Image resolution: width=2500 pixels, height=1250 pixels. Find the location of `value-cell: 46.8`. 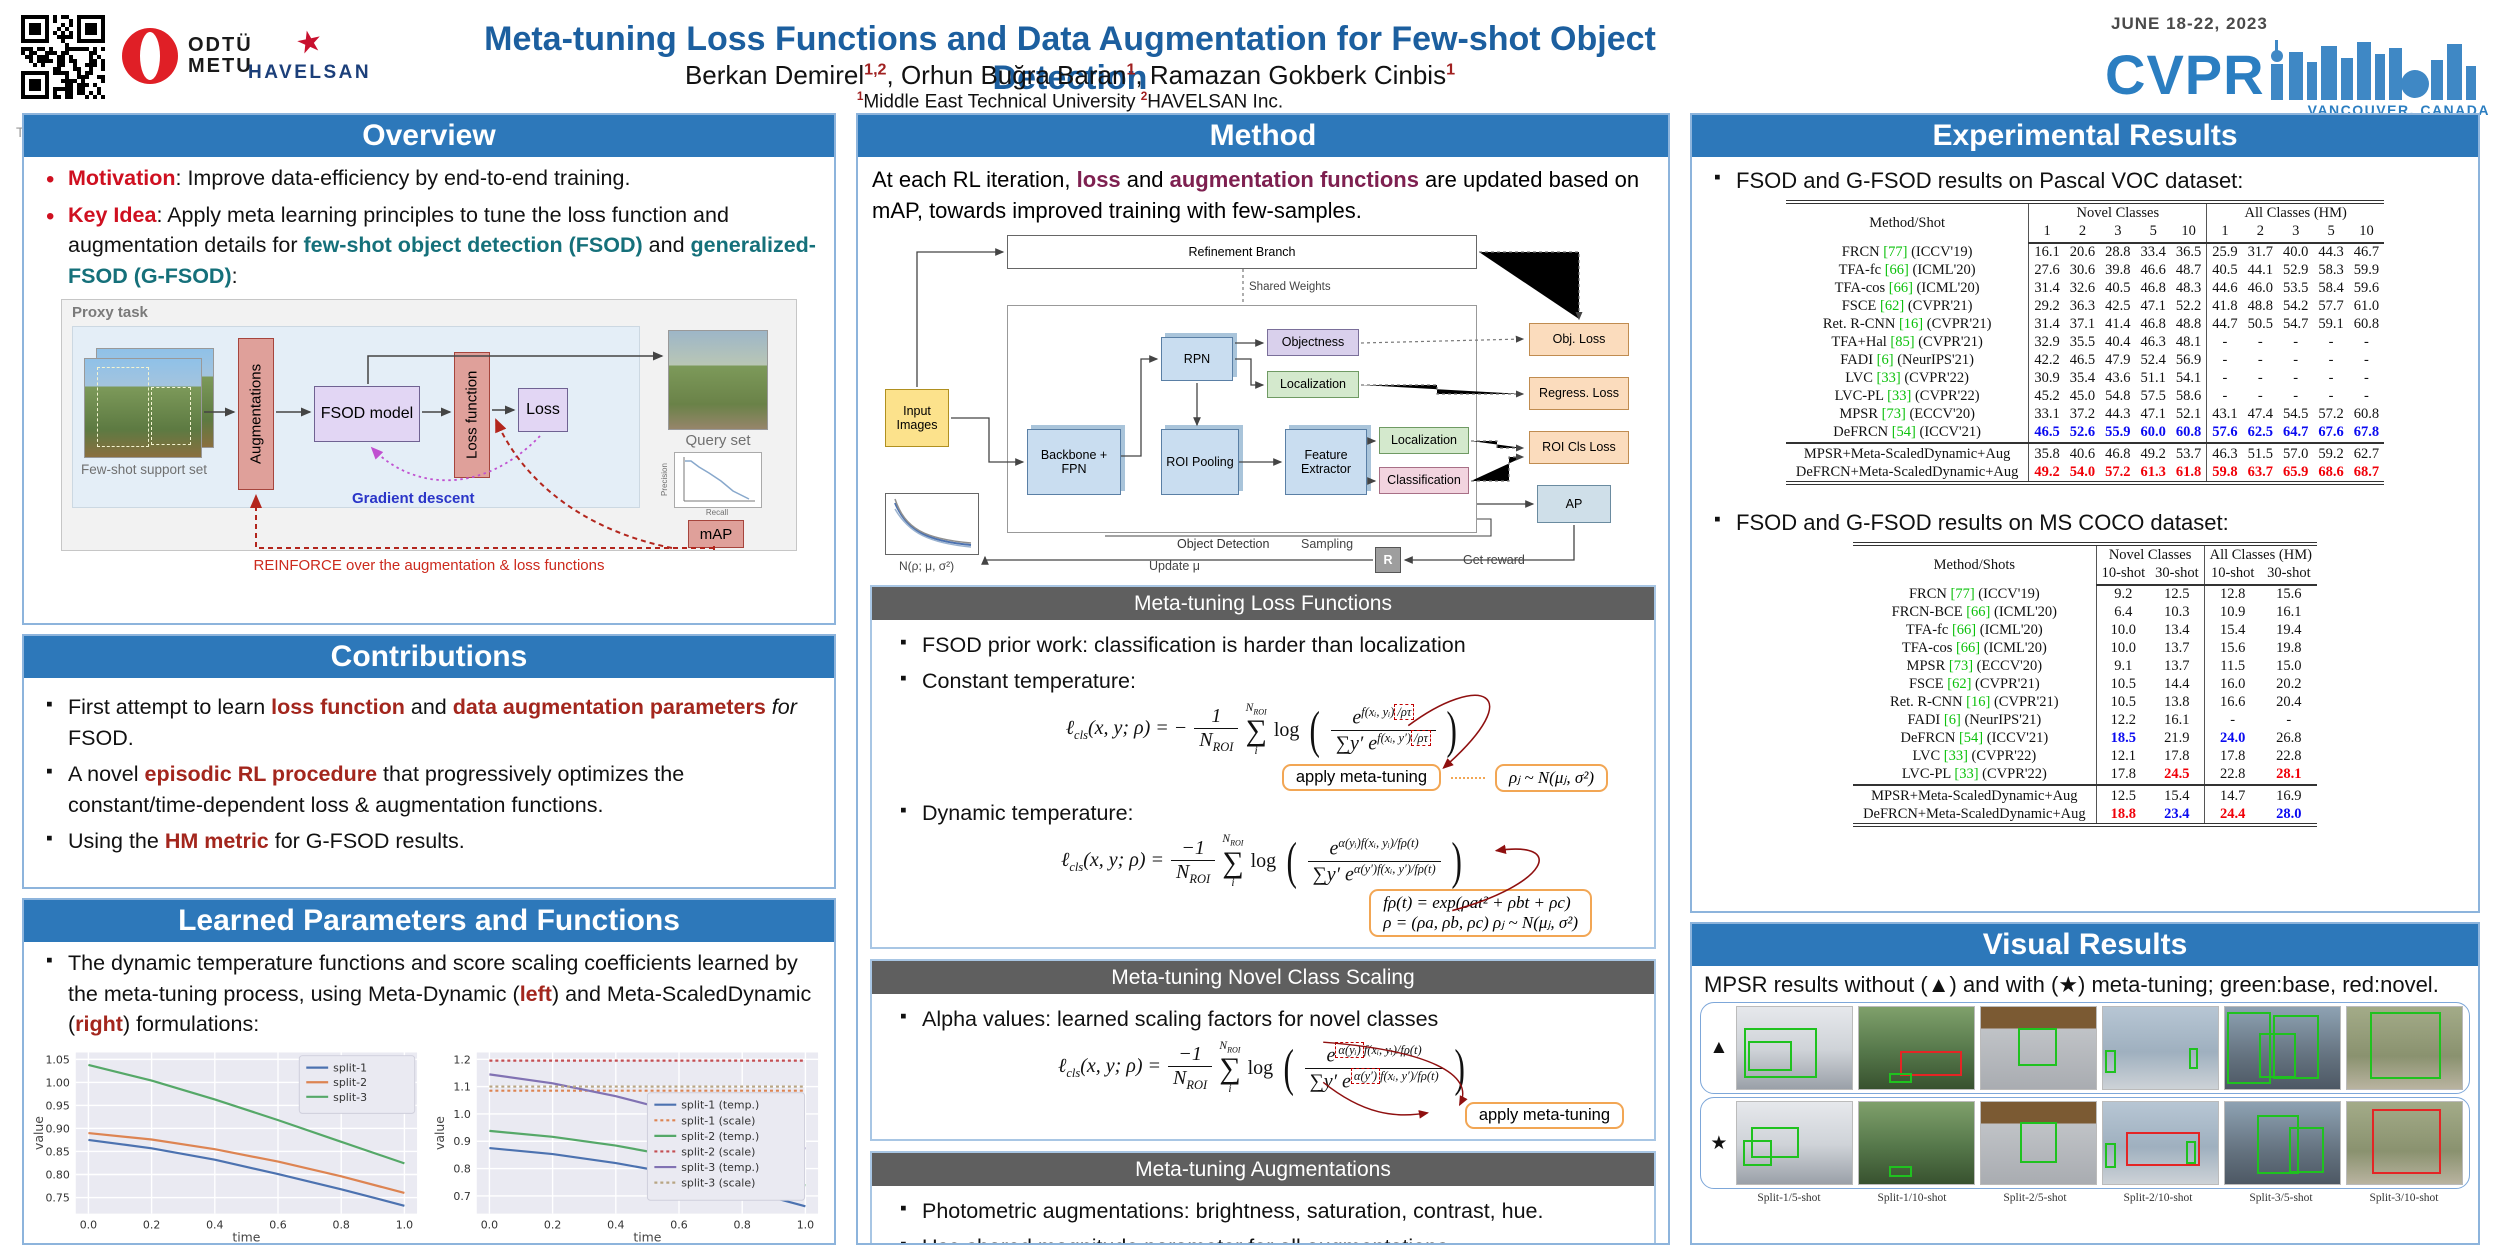

value-cell: 46.8 is located at coordinates (2153, 288).